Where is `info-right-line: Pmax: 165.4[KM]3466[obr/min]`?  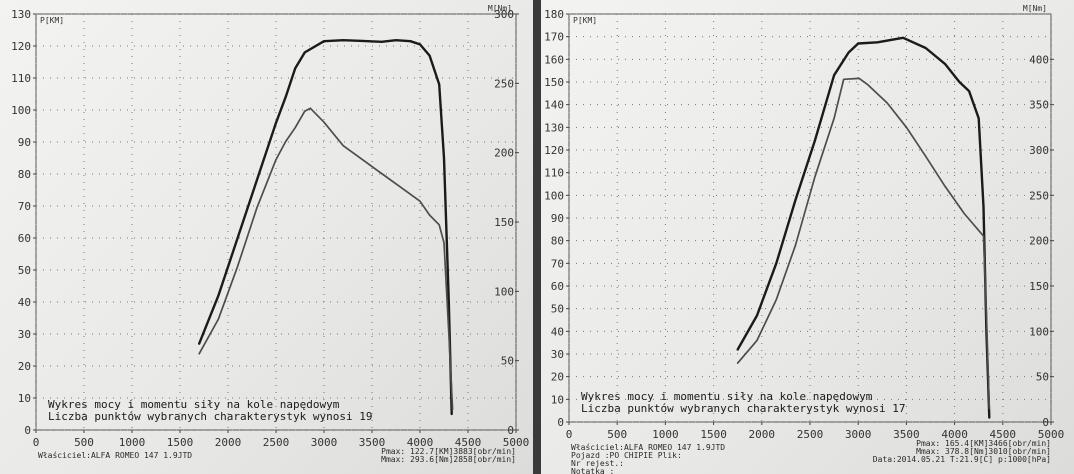 info-right-line: Pmax: 165.4[KM]3466[obr/min] is located at coordinates (983, 443).